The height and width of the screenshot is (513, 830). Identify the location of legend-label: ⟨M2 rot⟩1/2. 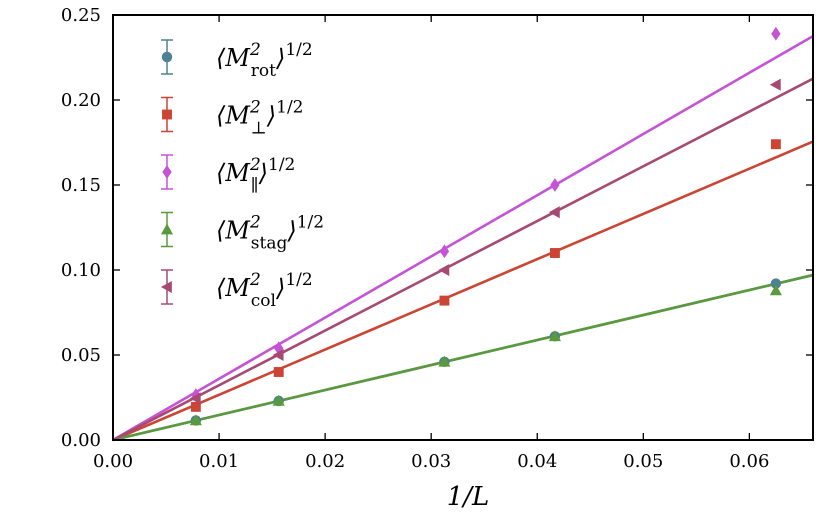
(264, 60).